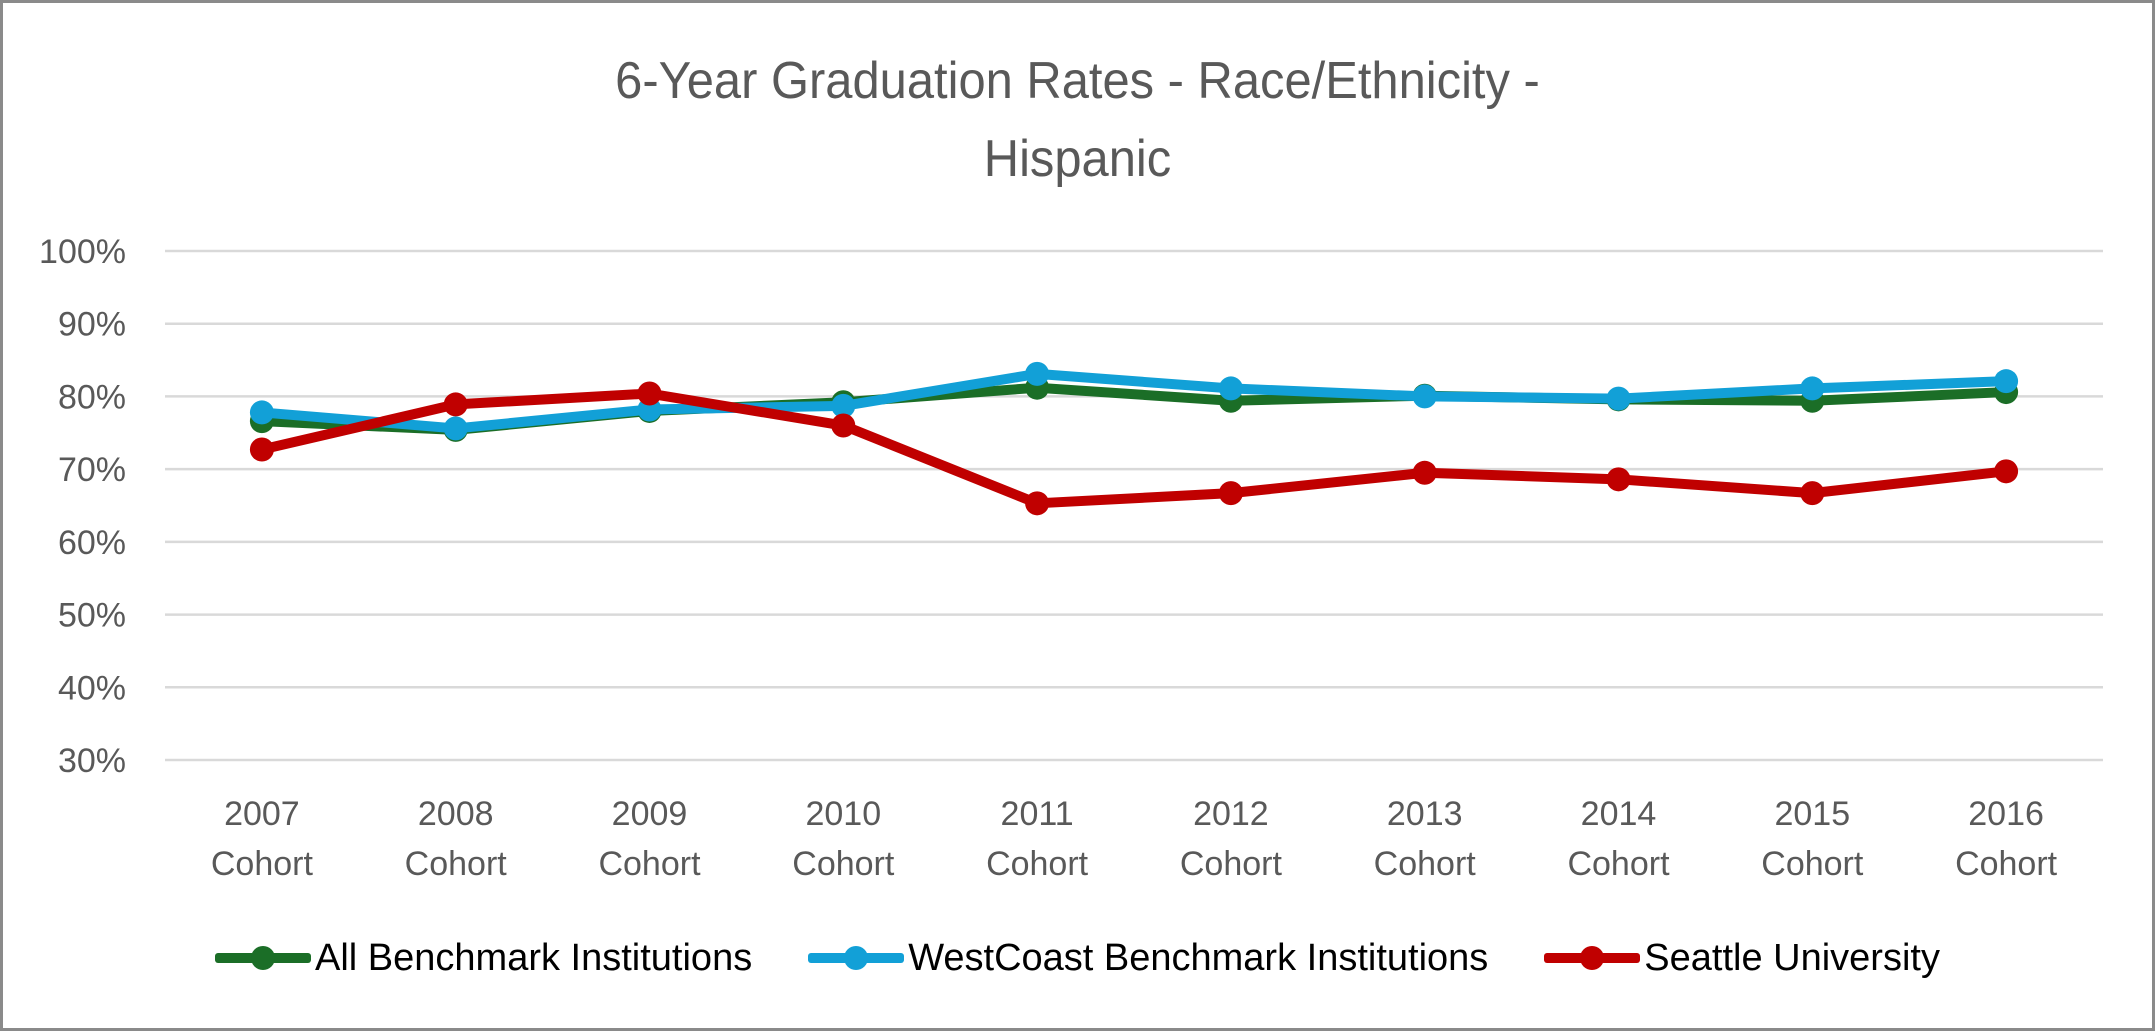 The image size is (2155, 1031). What do you see at coordinates (650, 814) in the screenshot?
I see `x-tick-label: 2009` at bounding box center [650, 814].